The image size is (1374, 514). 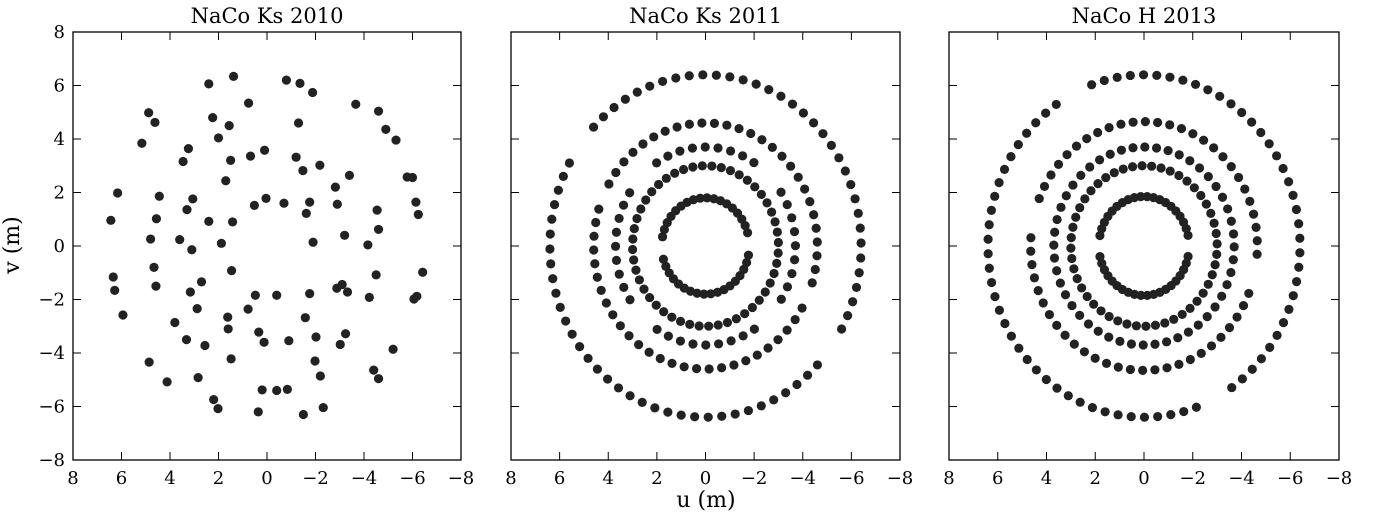 What do you see at coordinates (12, 245) in the screenshot?
I see `y-axis-label: v (m)` at bounding box center [12, 245].